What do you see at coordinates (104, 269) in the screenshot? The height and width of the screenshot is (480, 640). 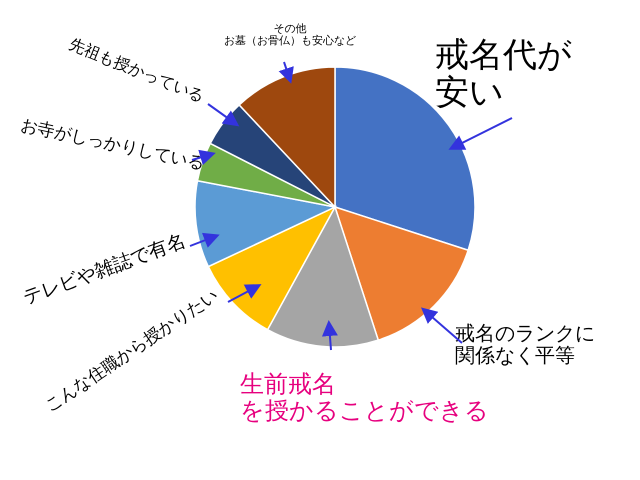 I see `slice-label: テレビや雑誌で有名` at bounding box center [104, 269].